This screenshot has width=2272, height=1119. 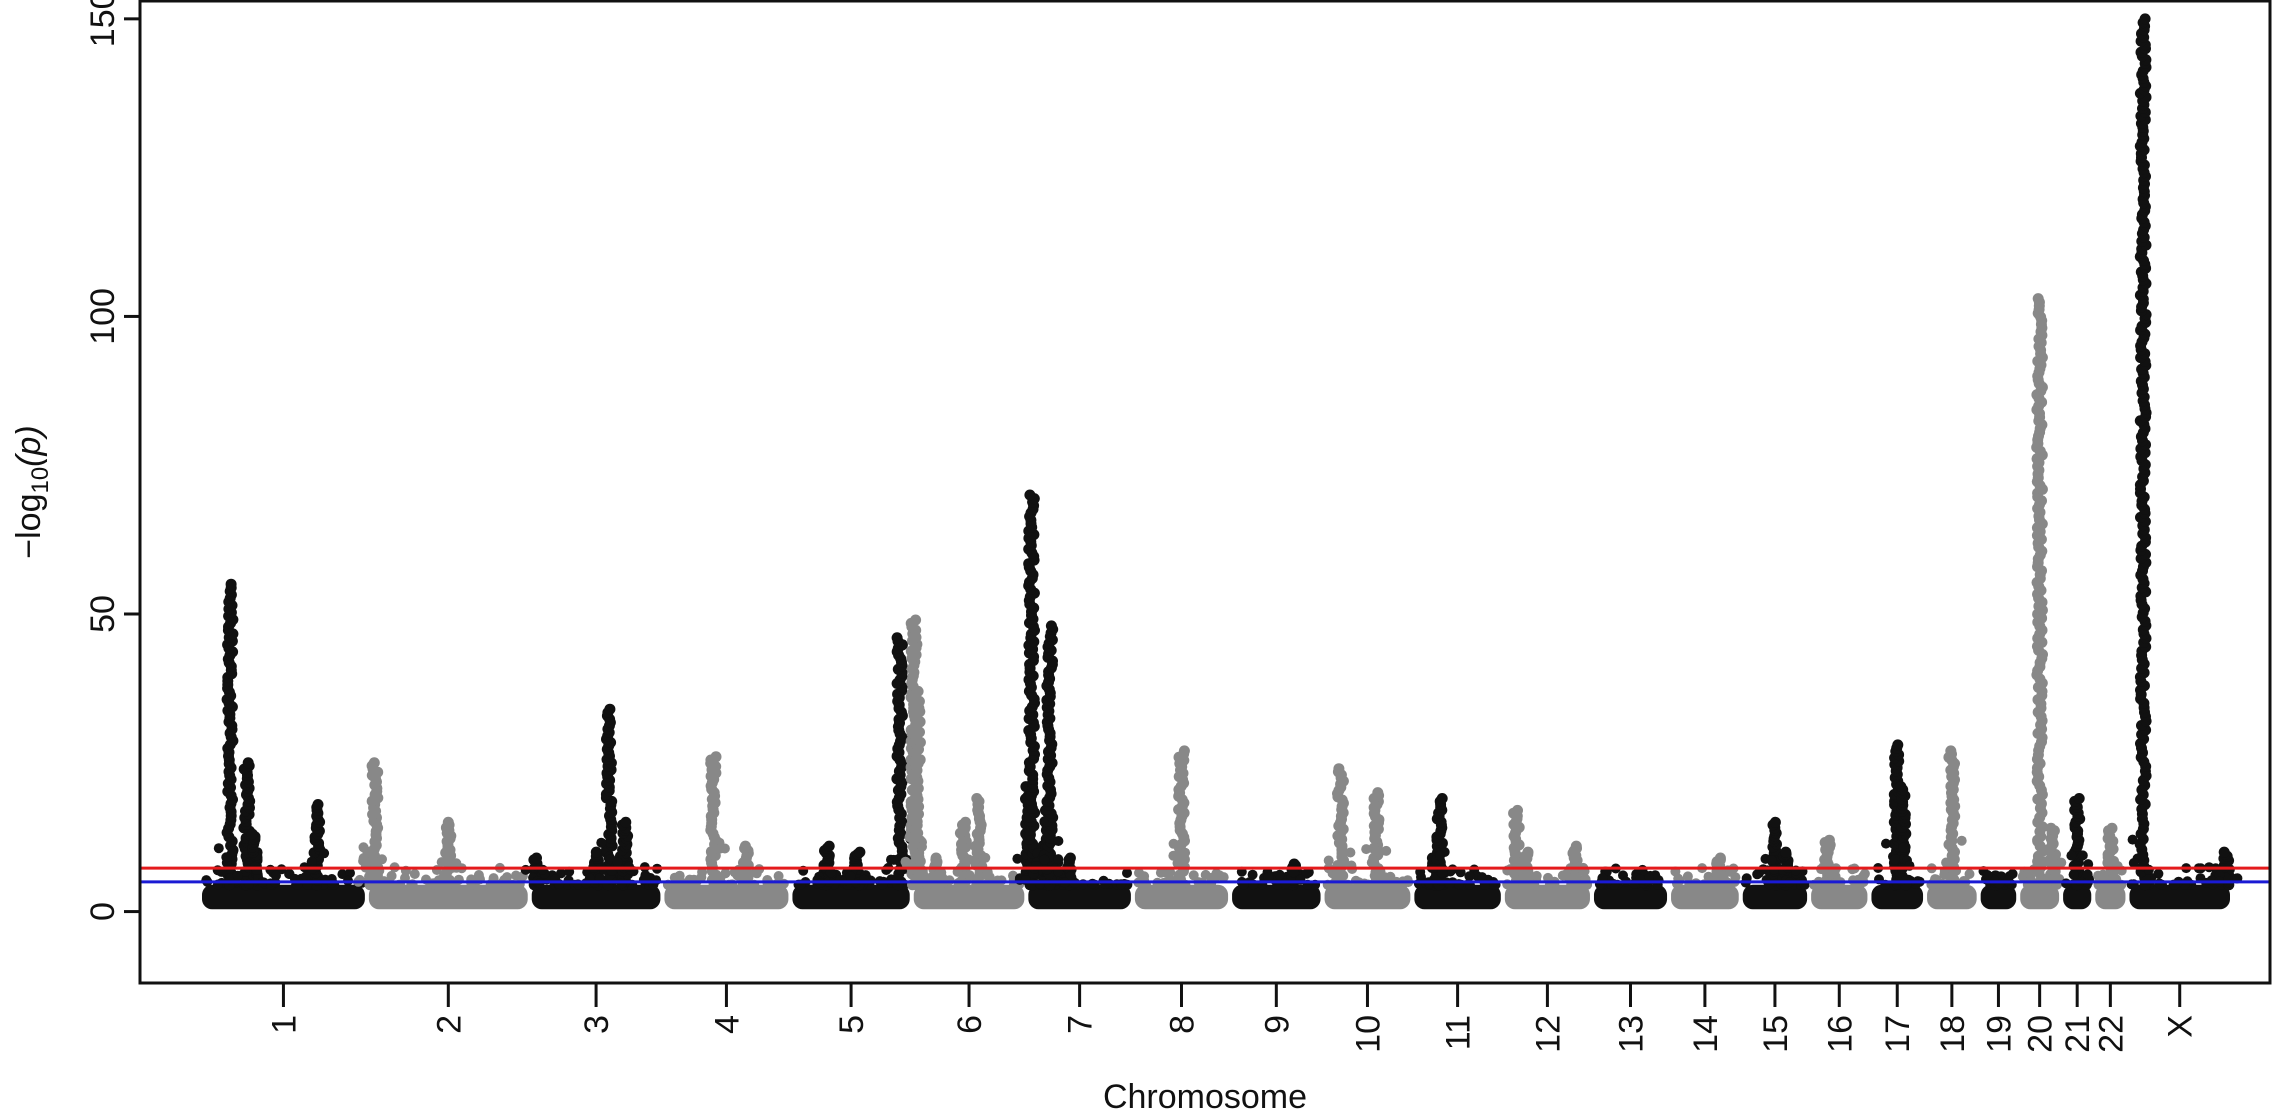 What do you see at coordinates (1776, 1034) in the screenshot?
I see `x-tick-label: 15` at bounding box center [1776, 1034].